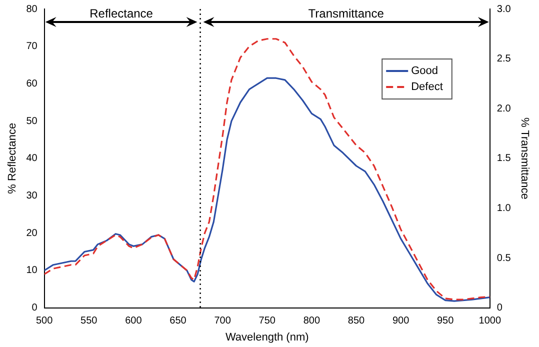  Describe the element at coordinates (357, 321) in the screenshot. I see `x-tick-label: 850` at that location.